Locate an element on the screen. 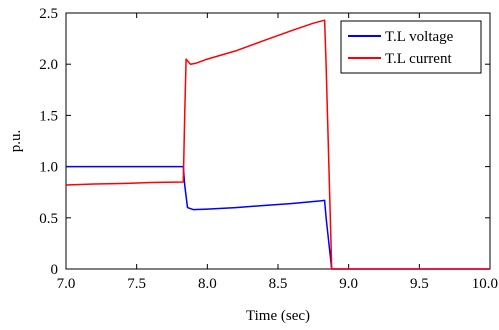 The image size is (499, 330). x-tick-label: 10.0 is located at coordinates (485, 284).